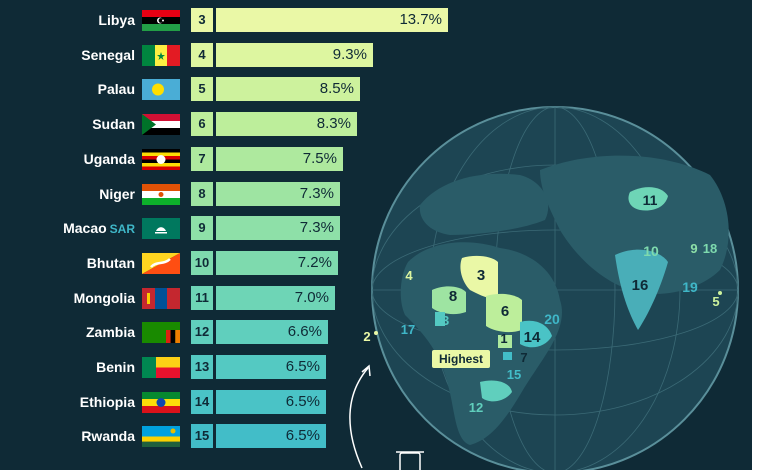  Describe the element at coordinates (202, 367) in the screenshot. I see `rank-badge: 13` at that location.